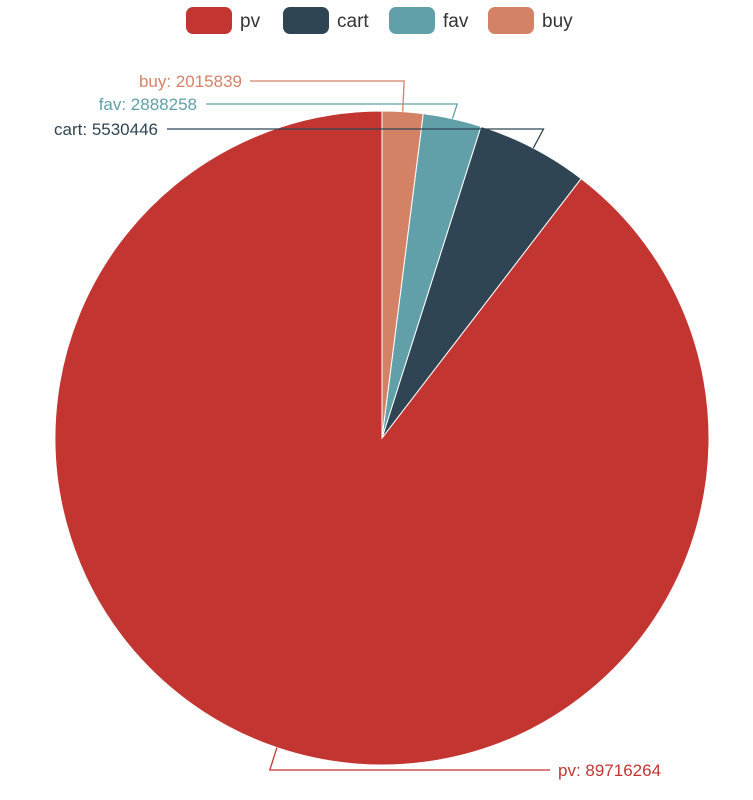 The height and width of the screenshot is (800, 753). I want to click on leader-line-fav, so click(332, 111).